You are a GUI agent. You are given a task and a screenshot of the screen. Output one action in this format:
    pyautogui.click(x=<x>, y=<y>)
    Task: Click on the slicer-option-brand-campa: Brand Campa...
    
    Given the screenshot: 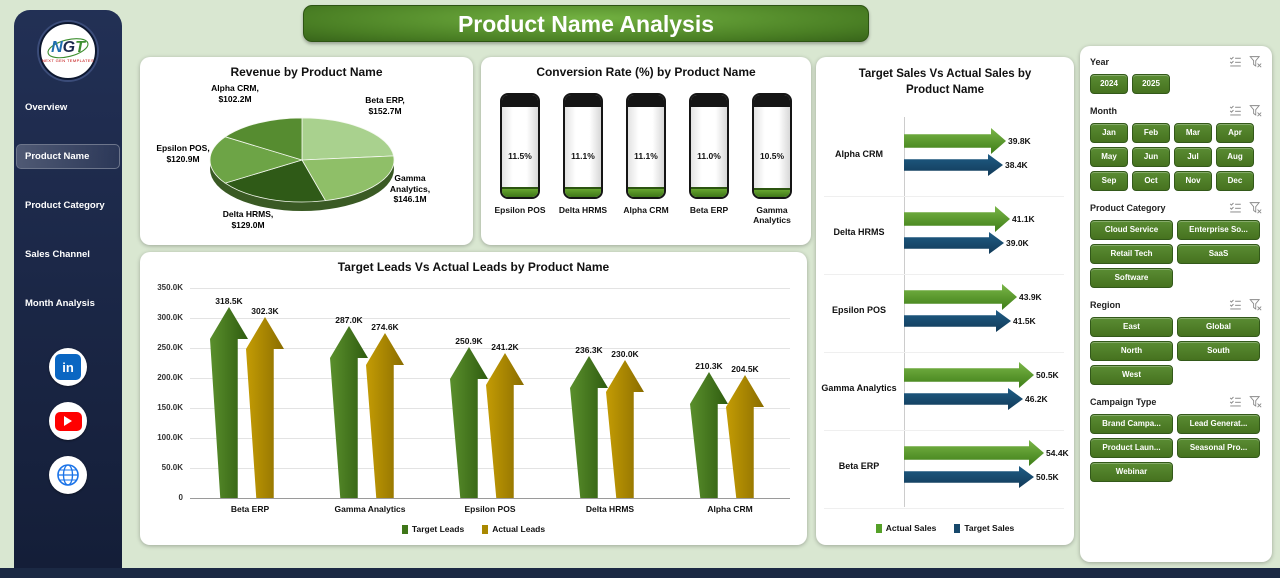 What is the action you would take?
    pyautogui.click(x=1131, y=424)
    